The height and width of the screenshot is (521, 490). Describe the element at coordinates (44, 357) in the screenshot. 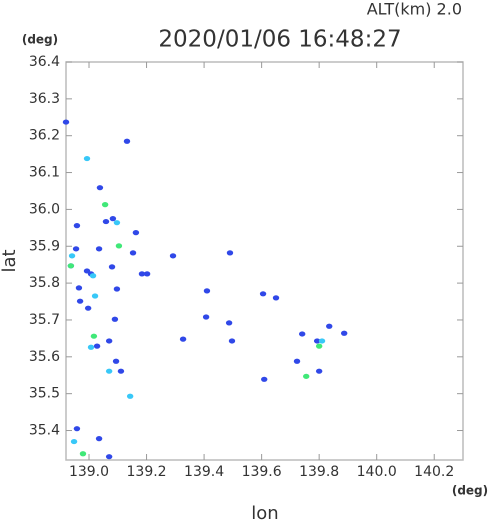

I see `y-tick-label: 35.6` at that location.